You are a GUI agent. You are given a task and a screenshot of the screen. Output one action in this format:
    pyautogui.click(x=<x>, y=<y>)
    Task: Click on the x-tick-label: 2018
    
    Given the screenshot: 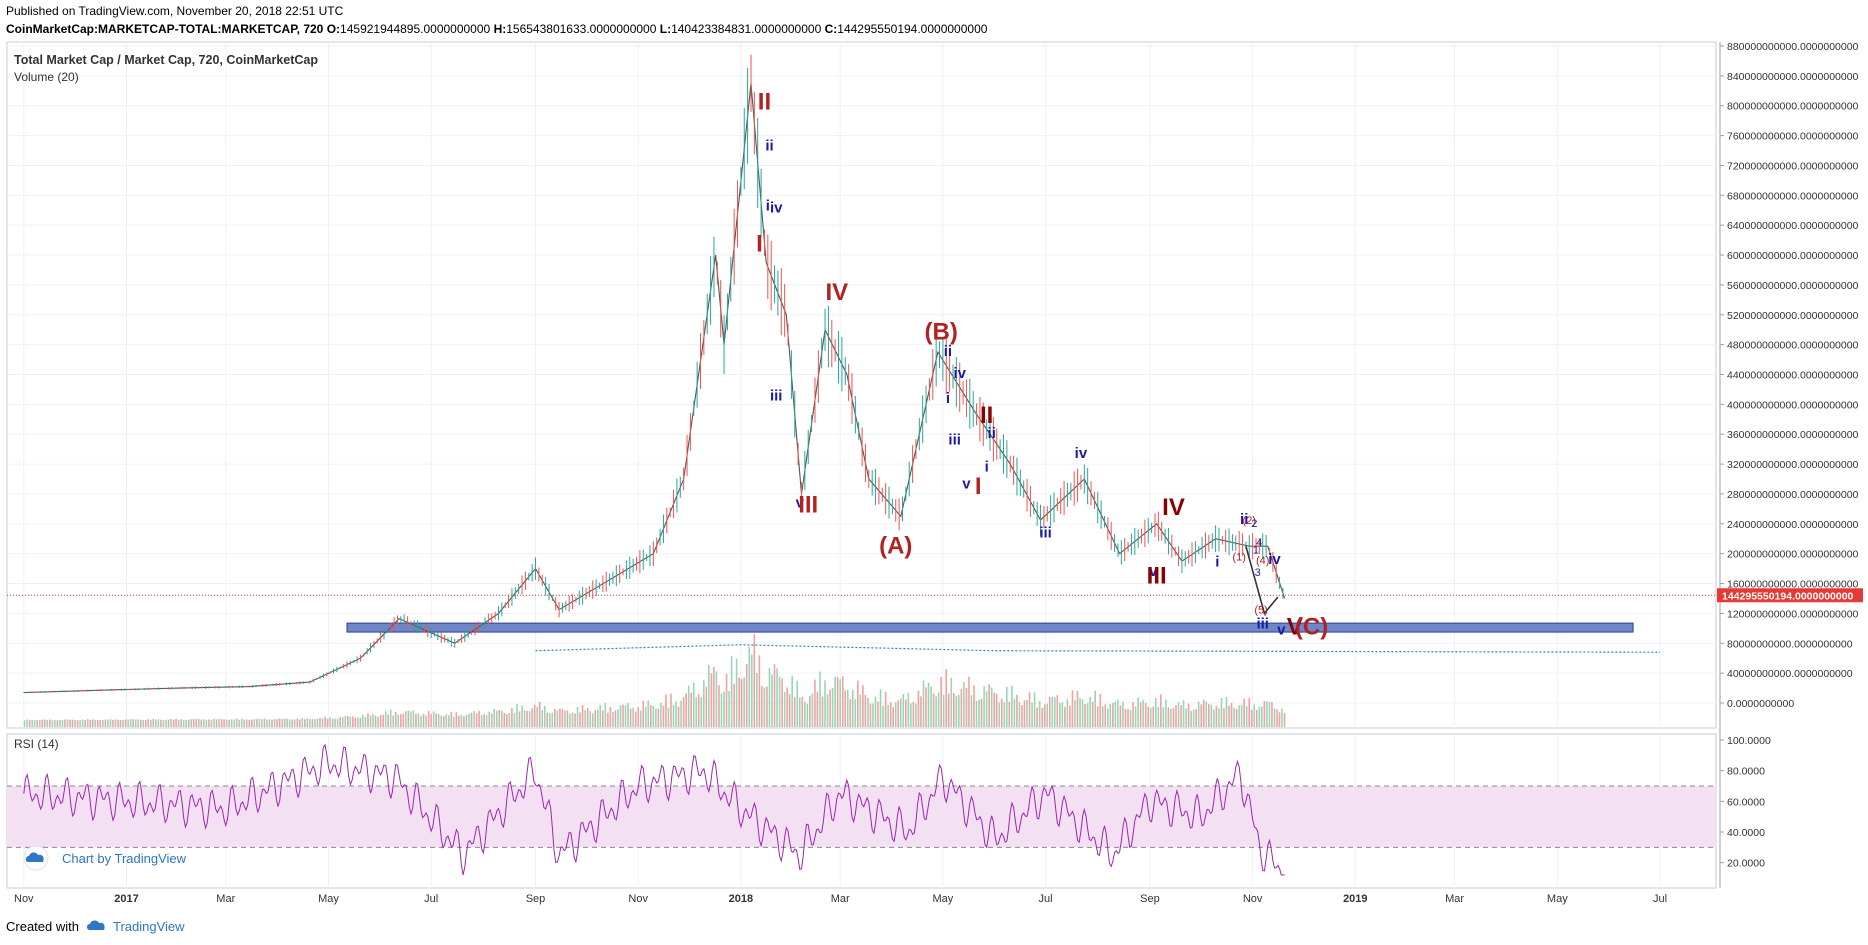 What is the action you would take?
    pyautogui.click(x=741, y=899)
    